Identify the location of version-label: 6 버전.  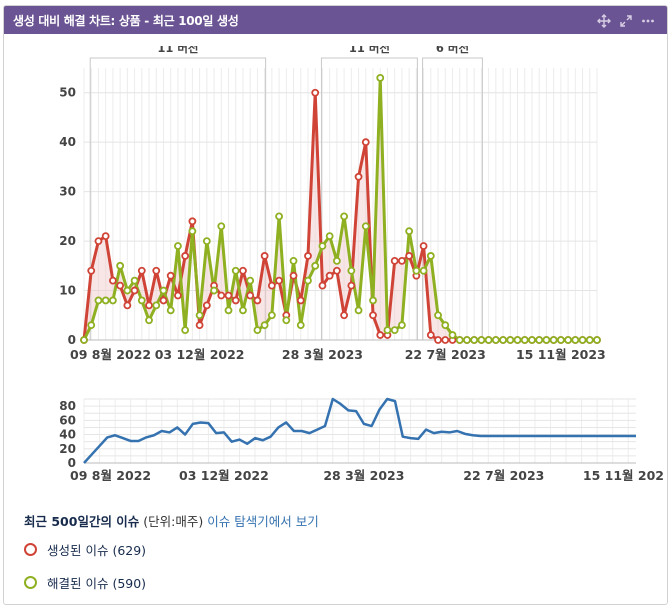
(452, 50).